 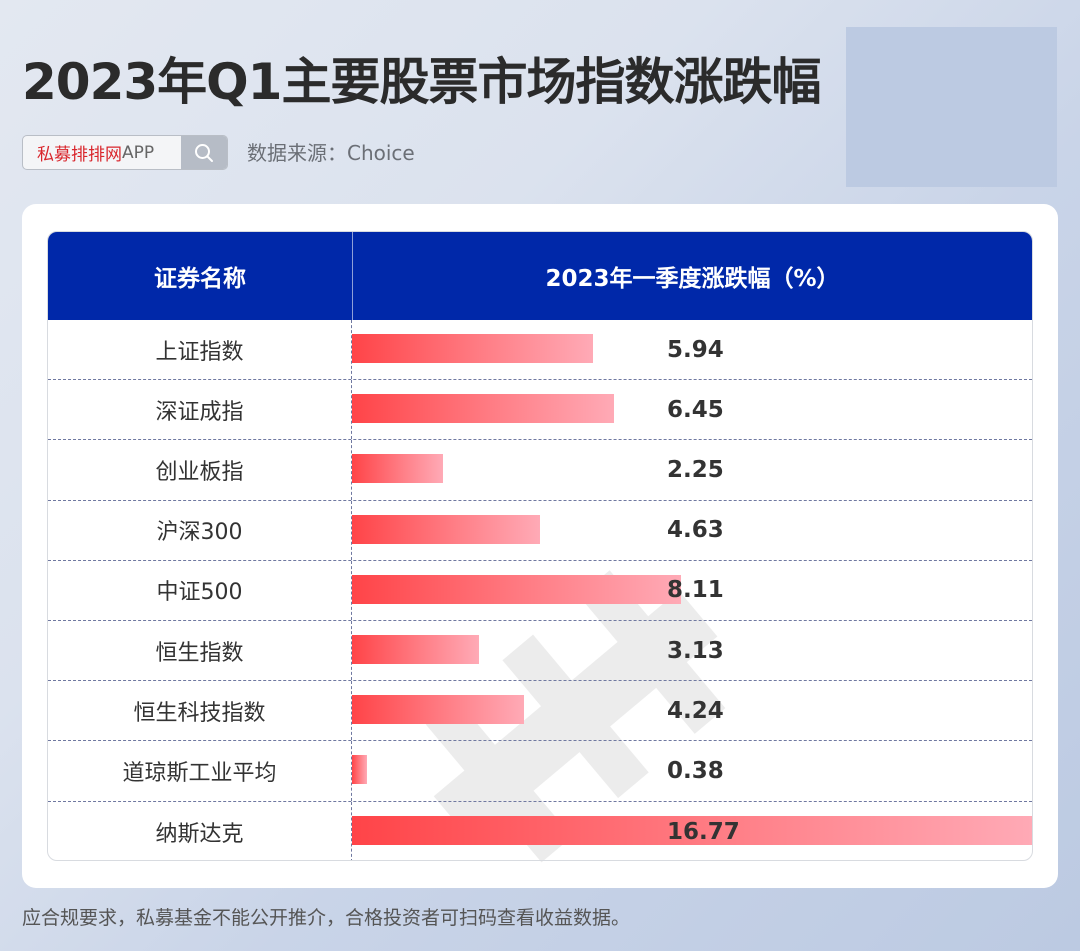 I want to click on bar-cell: 4.63, so click(x=692, y=530).